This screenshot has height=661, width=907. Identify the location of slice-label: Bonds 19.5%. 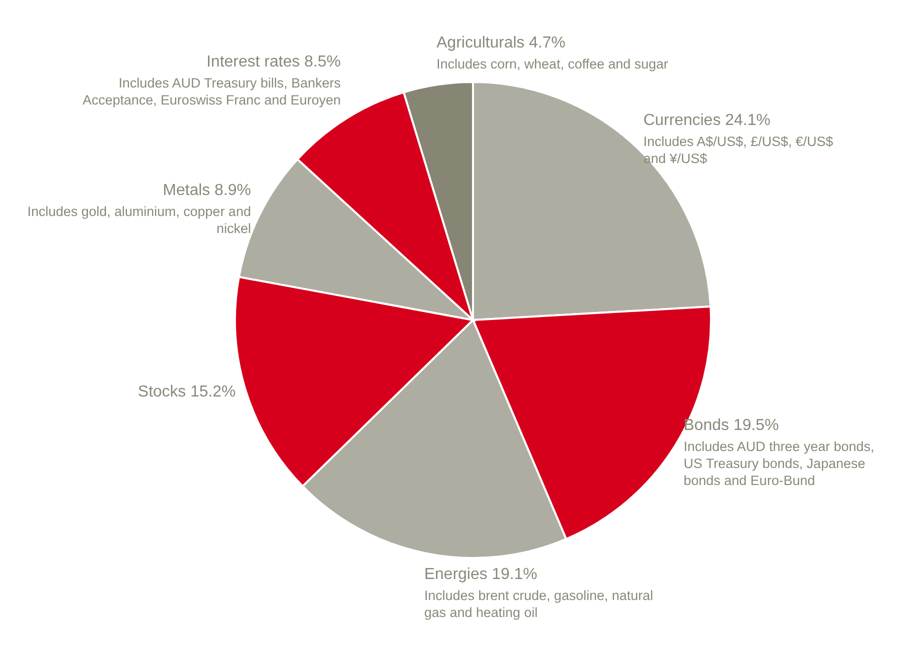
(731, 425).